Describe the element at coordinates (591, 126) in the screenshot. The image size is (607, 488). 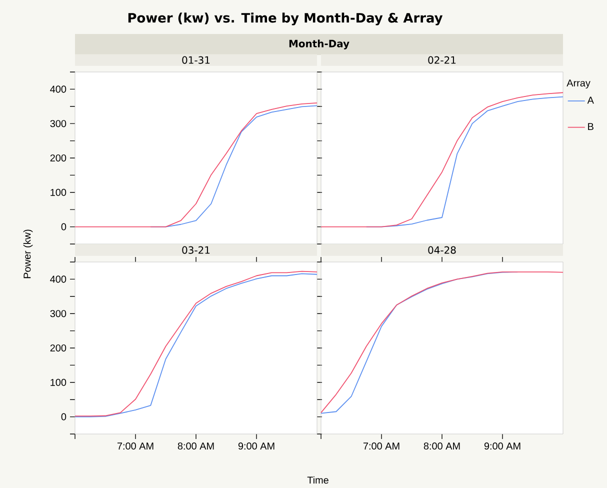
I see `legend-label: B` at that location.